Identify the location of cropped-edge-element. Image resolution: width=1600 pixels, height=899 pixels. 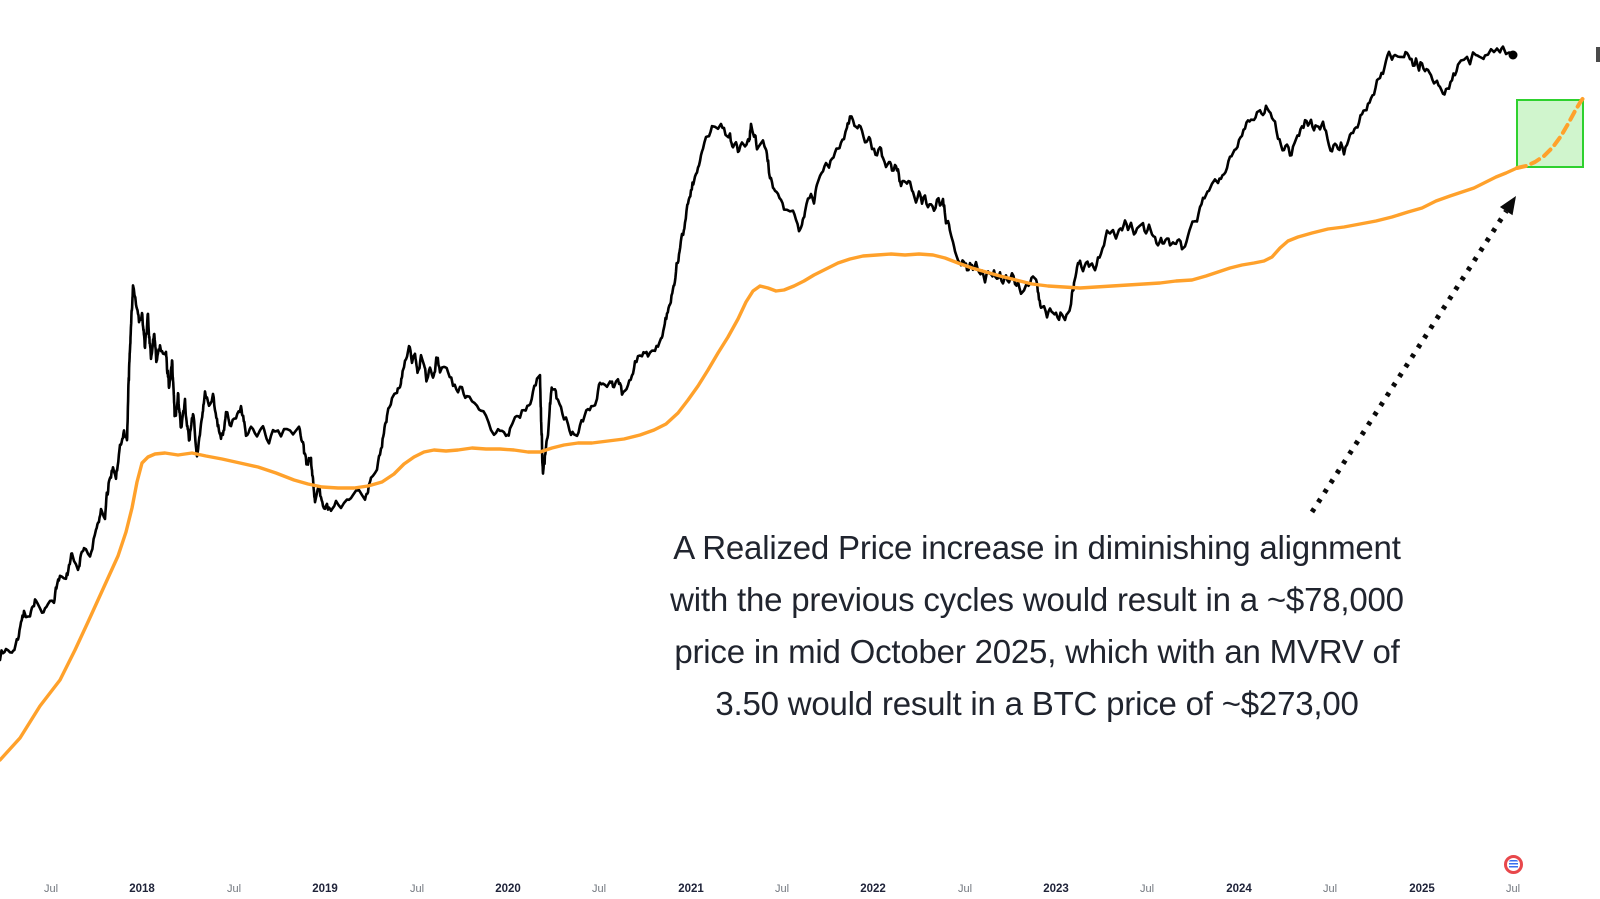
(1598, 54).